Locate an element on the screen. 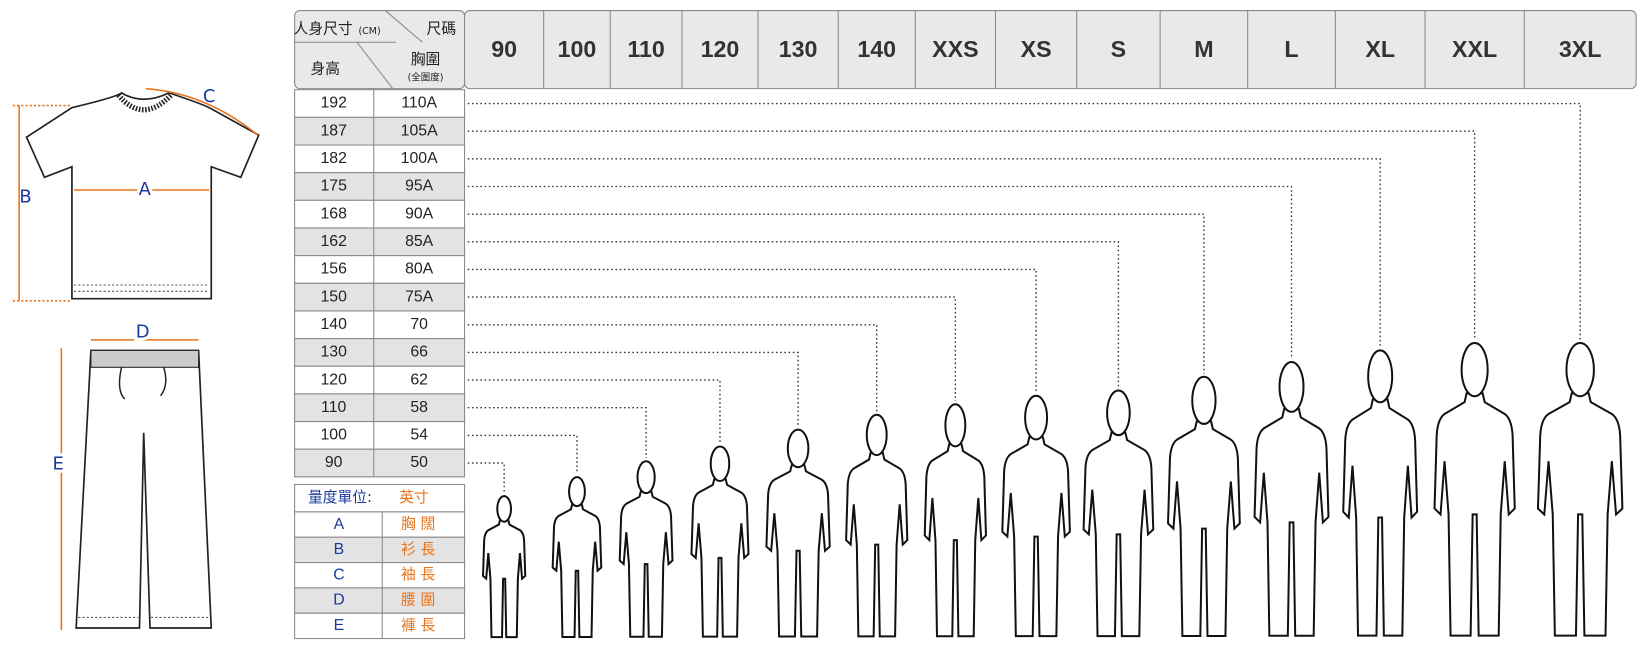 The width and height of the screenshot is (1650, 647). size-label: 130 is located at coordinates (798, 49).